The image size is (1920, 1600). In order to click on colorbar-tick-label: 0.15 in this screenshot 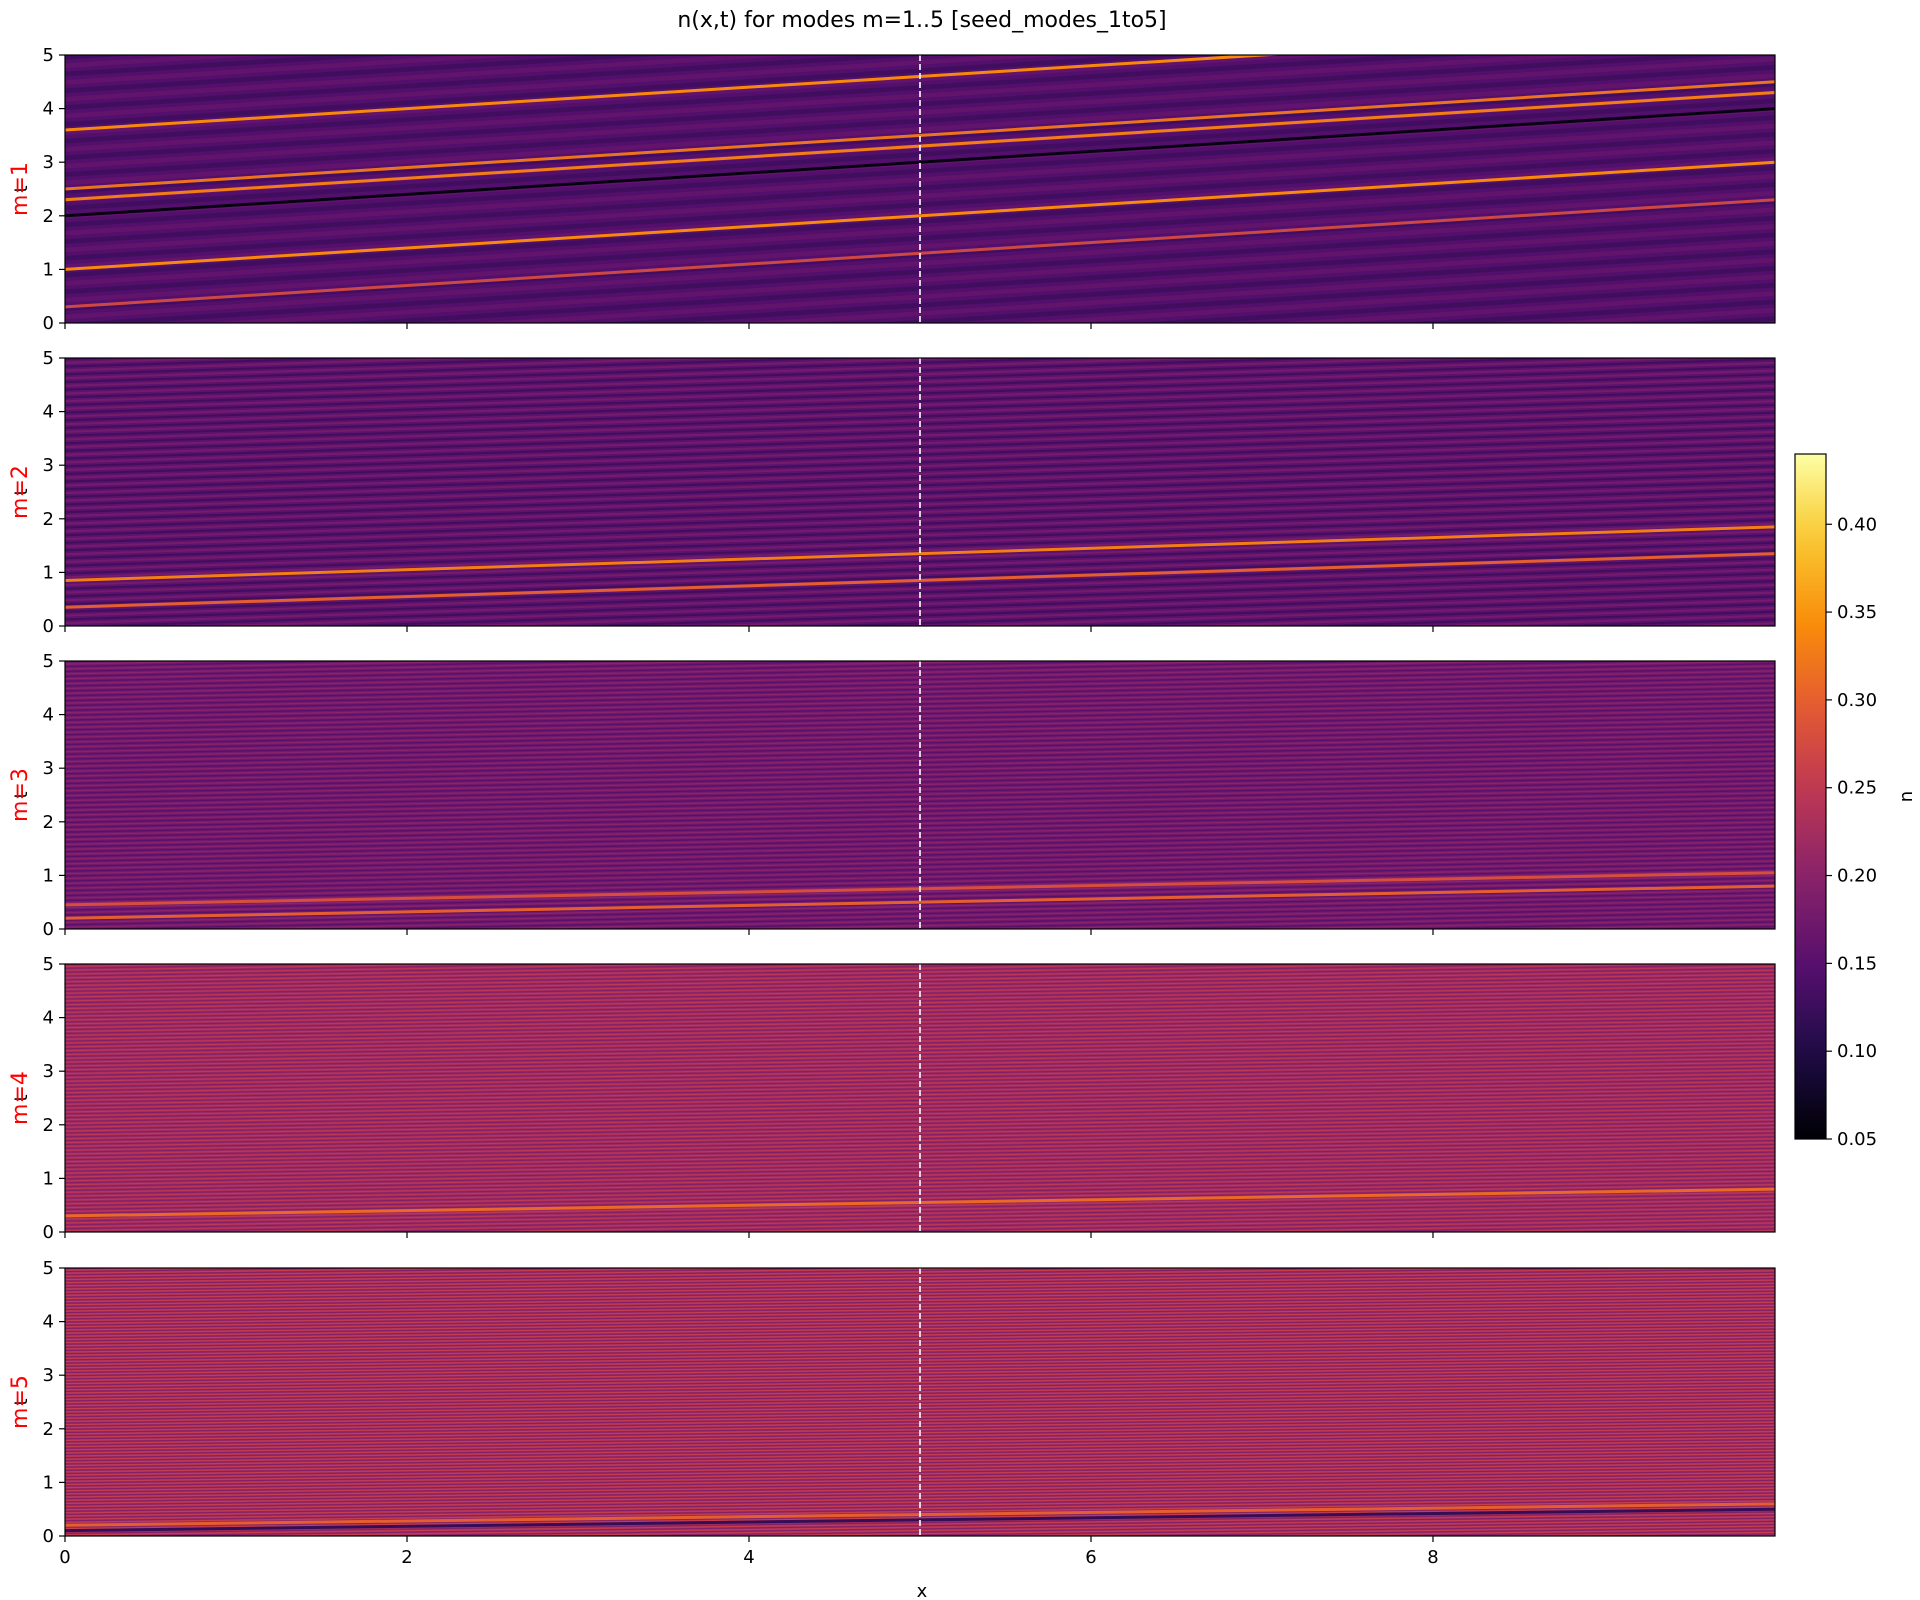, I will do `click(1857, 963)`.